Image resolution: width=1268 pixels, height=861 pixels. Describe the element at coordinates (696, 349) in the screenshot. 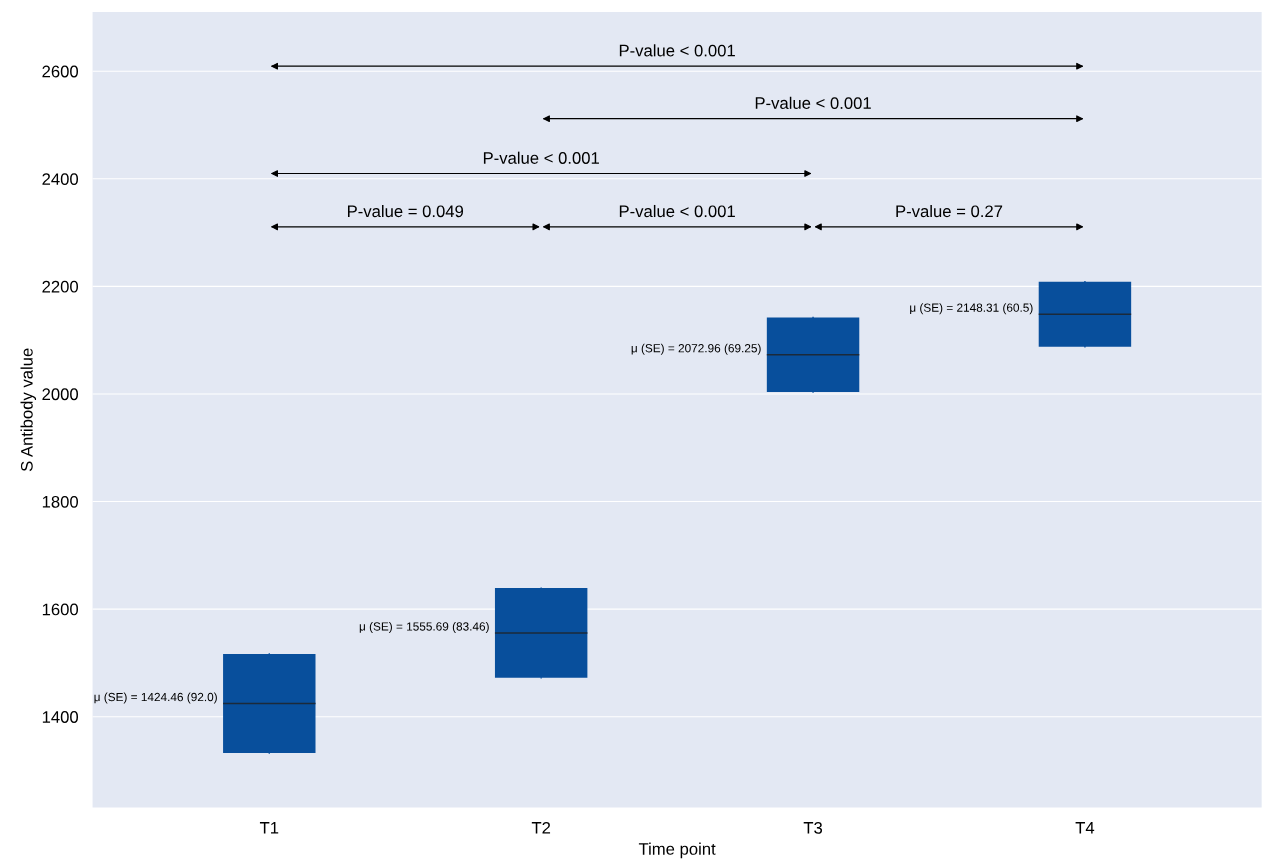

I see `annotation: μ (SE) = 2072.96 (69.25)` at that location.